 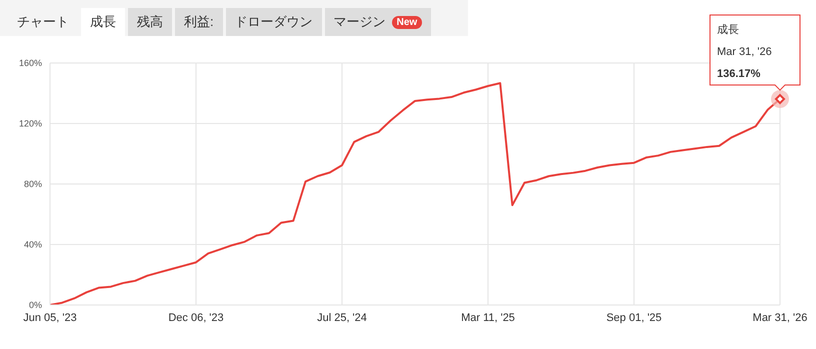 What do you see at coordinates (50, 318) in the screenshot?
I see `x-tick-label: Jun 05, '23` at bounding box center [50, 318].